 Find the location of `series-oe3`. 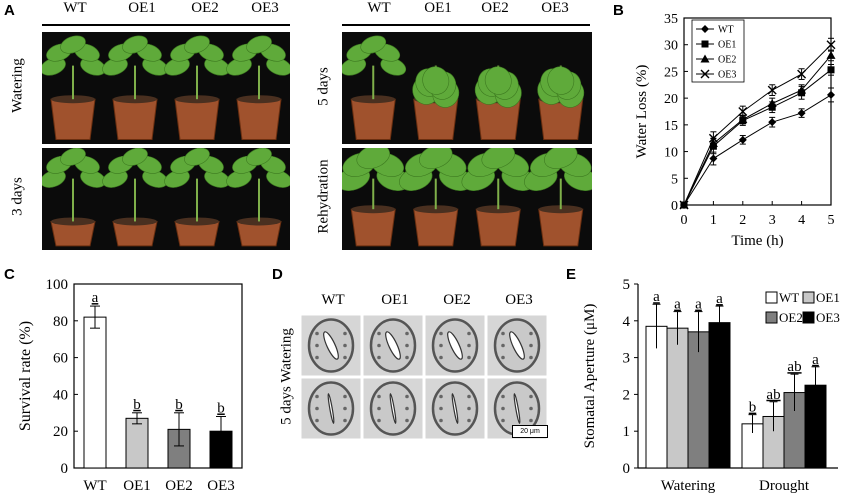

series-oe3 is located at coordinates (757, 123).